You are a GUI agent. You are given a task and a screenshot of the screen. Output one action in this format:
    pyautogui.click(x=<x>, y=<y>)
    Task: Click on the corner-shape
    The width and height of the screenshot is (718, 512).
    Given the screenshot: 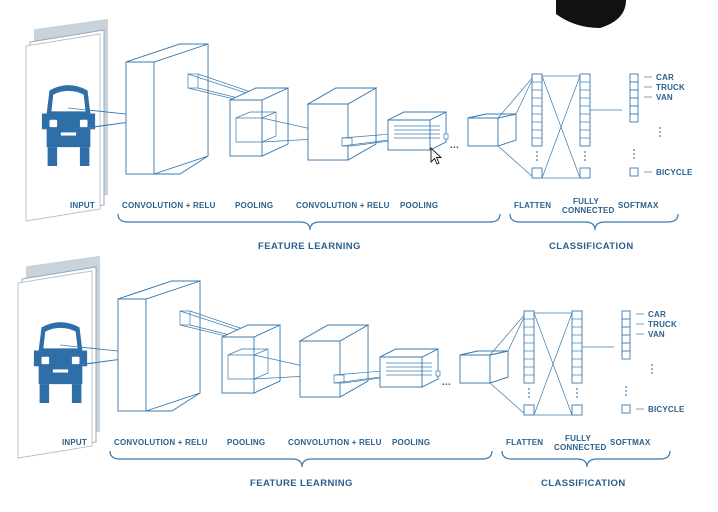 What is the action you would take?
    pyautogui.click(x=591, y=14)
    